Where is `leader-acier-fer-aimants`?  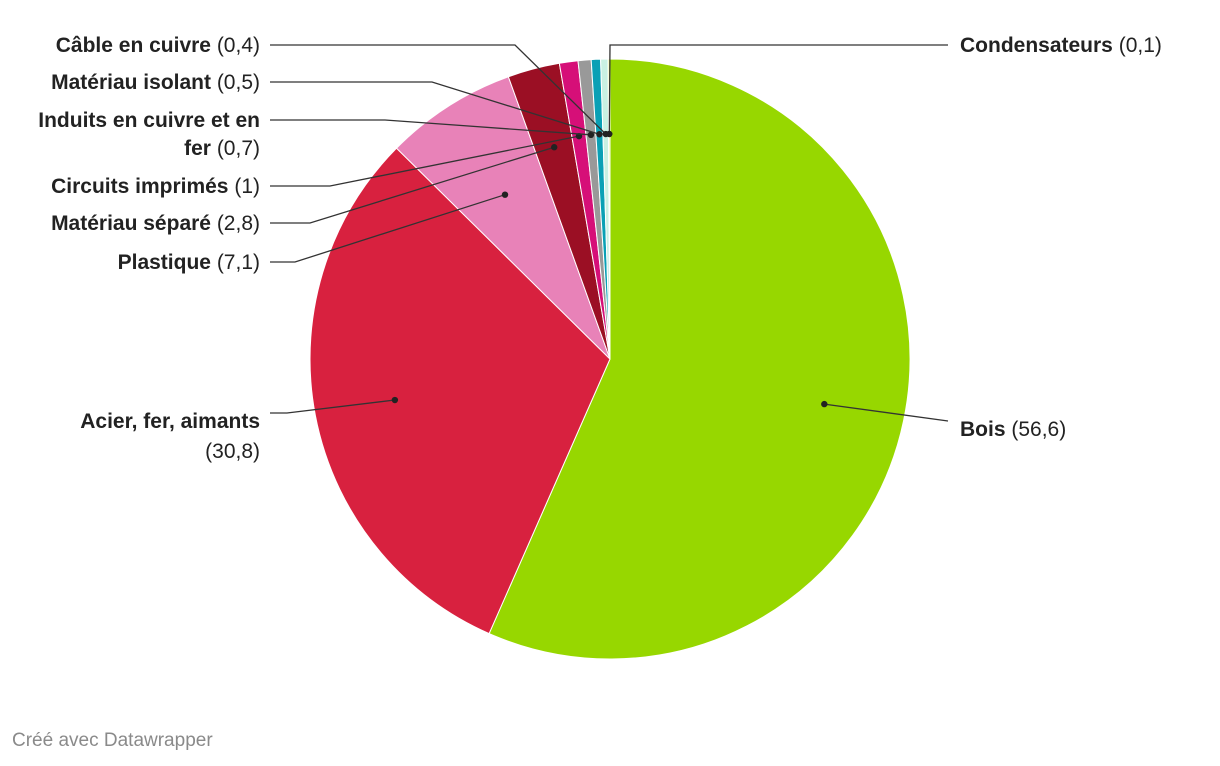 leader-acier-fer-aimants is located at coordinates (332, 406).